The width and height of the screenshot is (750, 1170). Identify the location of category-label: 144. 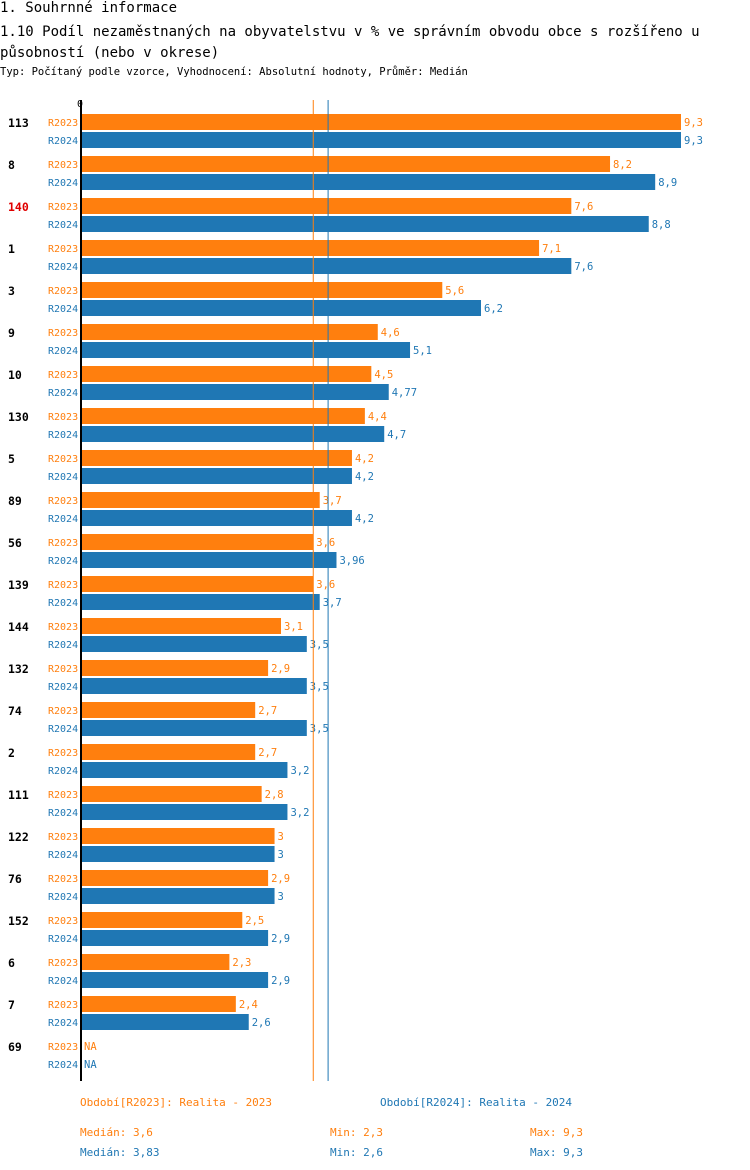
(18, 627).